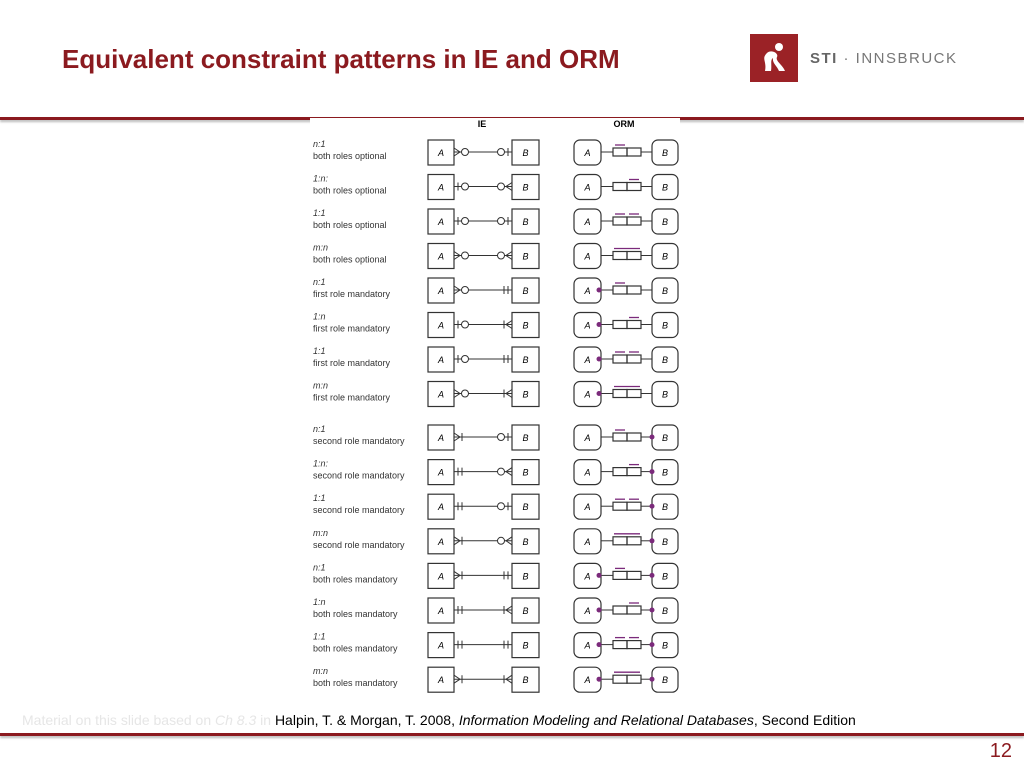 The height and width of the screenshot is (768, 1024). What do you see at coordinates (320, 386) in the screenshot?
I see `cardinality-label: m:n` at bounding box center [320, 386].